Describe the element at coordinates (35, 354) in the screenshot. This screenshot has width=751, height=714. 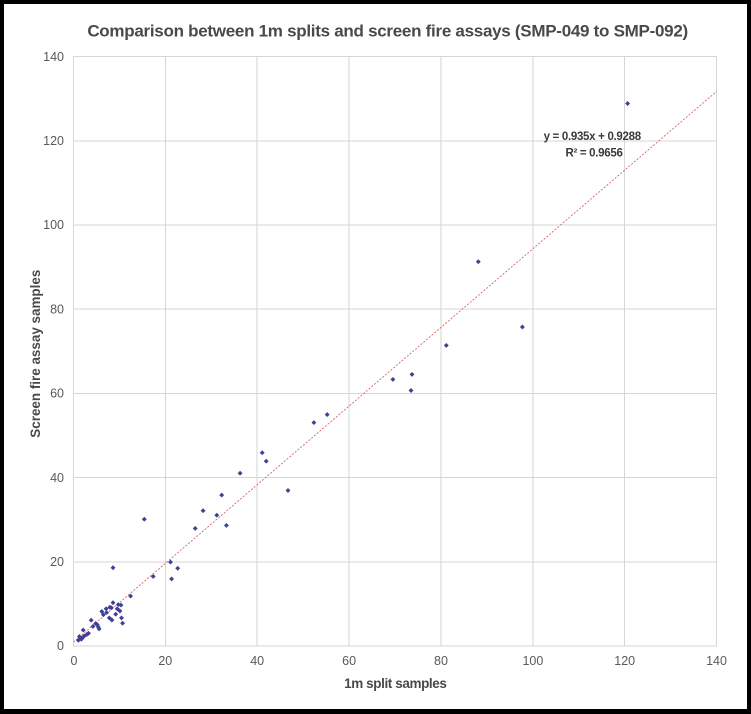
I see `svg-text: Screen fire assay samples` at that location.